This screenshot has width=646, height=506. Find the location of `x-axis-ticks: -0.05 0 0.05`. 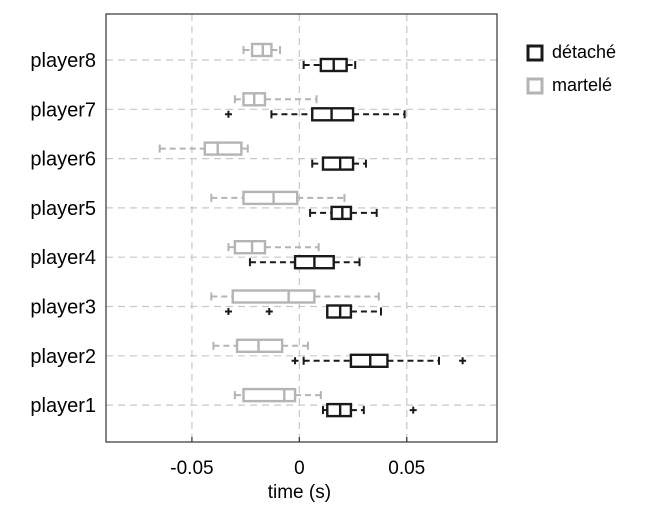

x-axis-ticks: -0.05 0 0.05 is located at coordinates (297, 458).